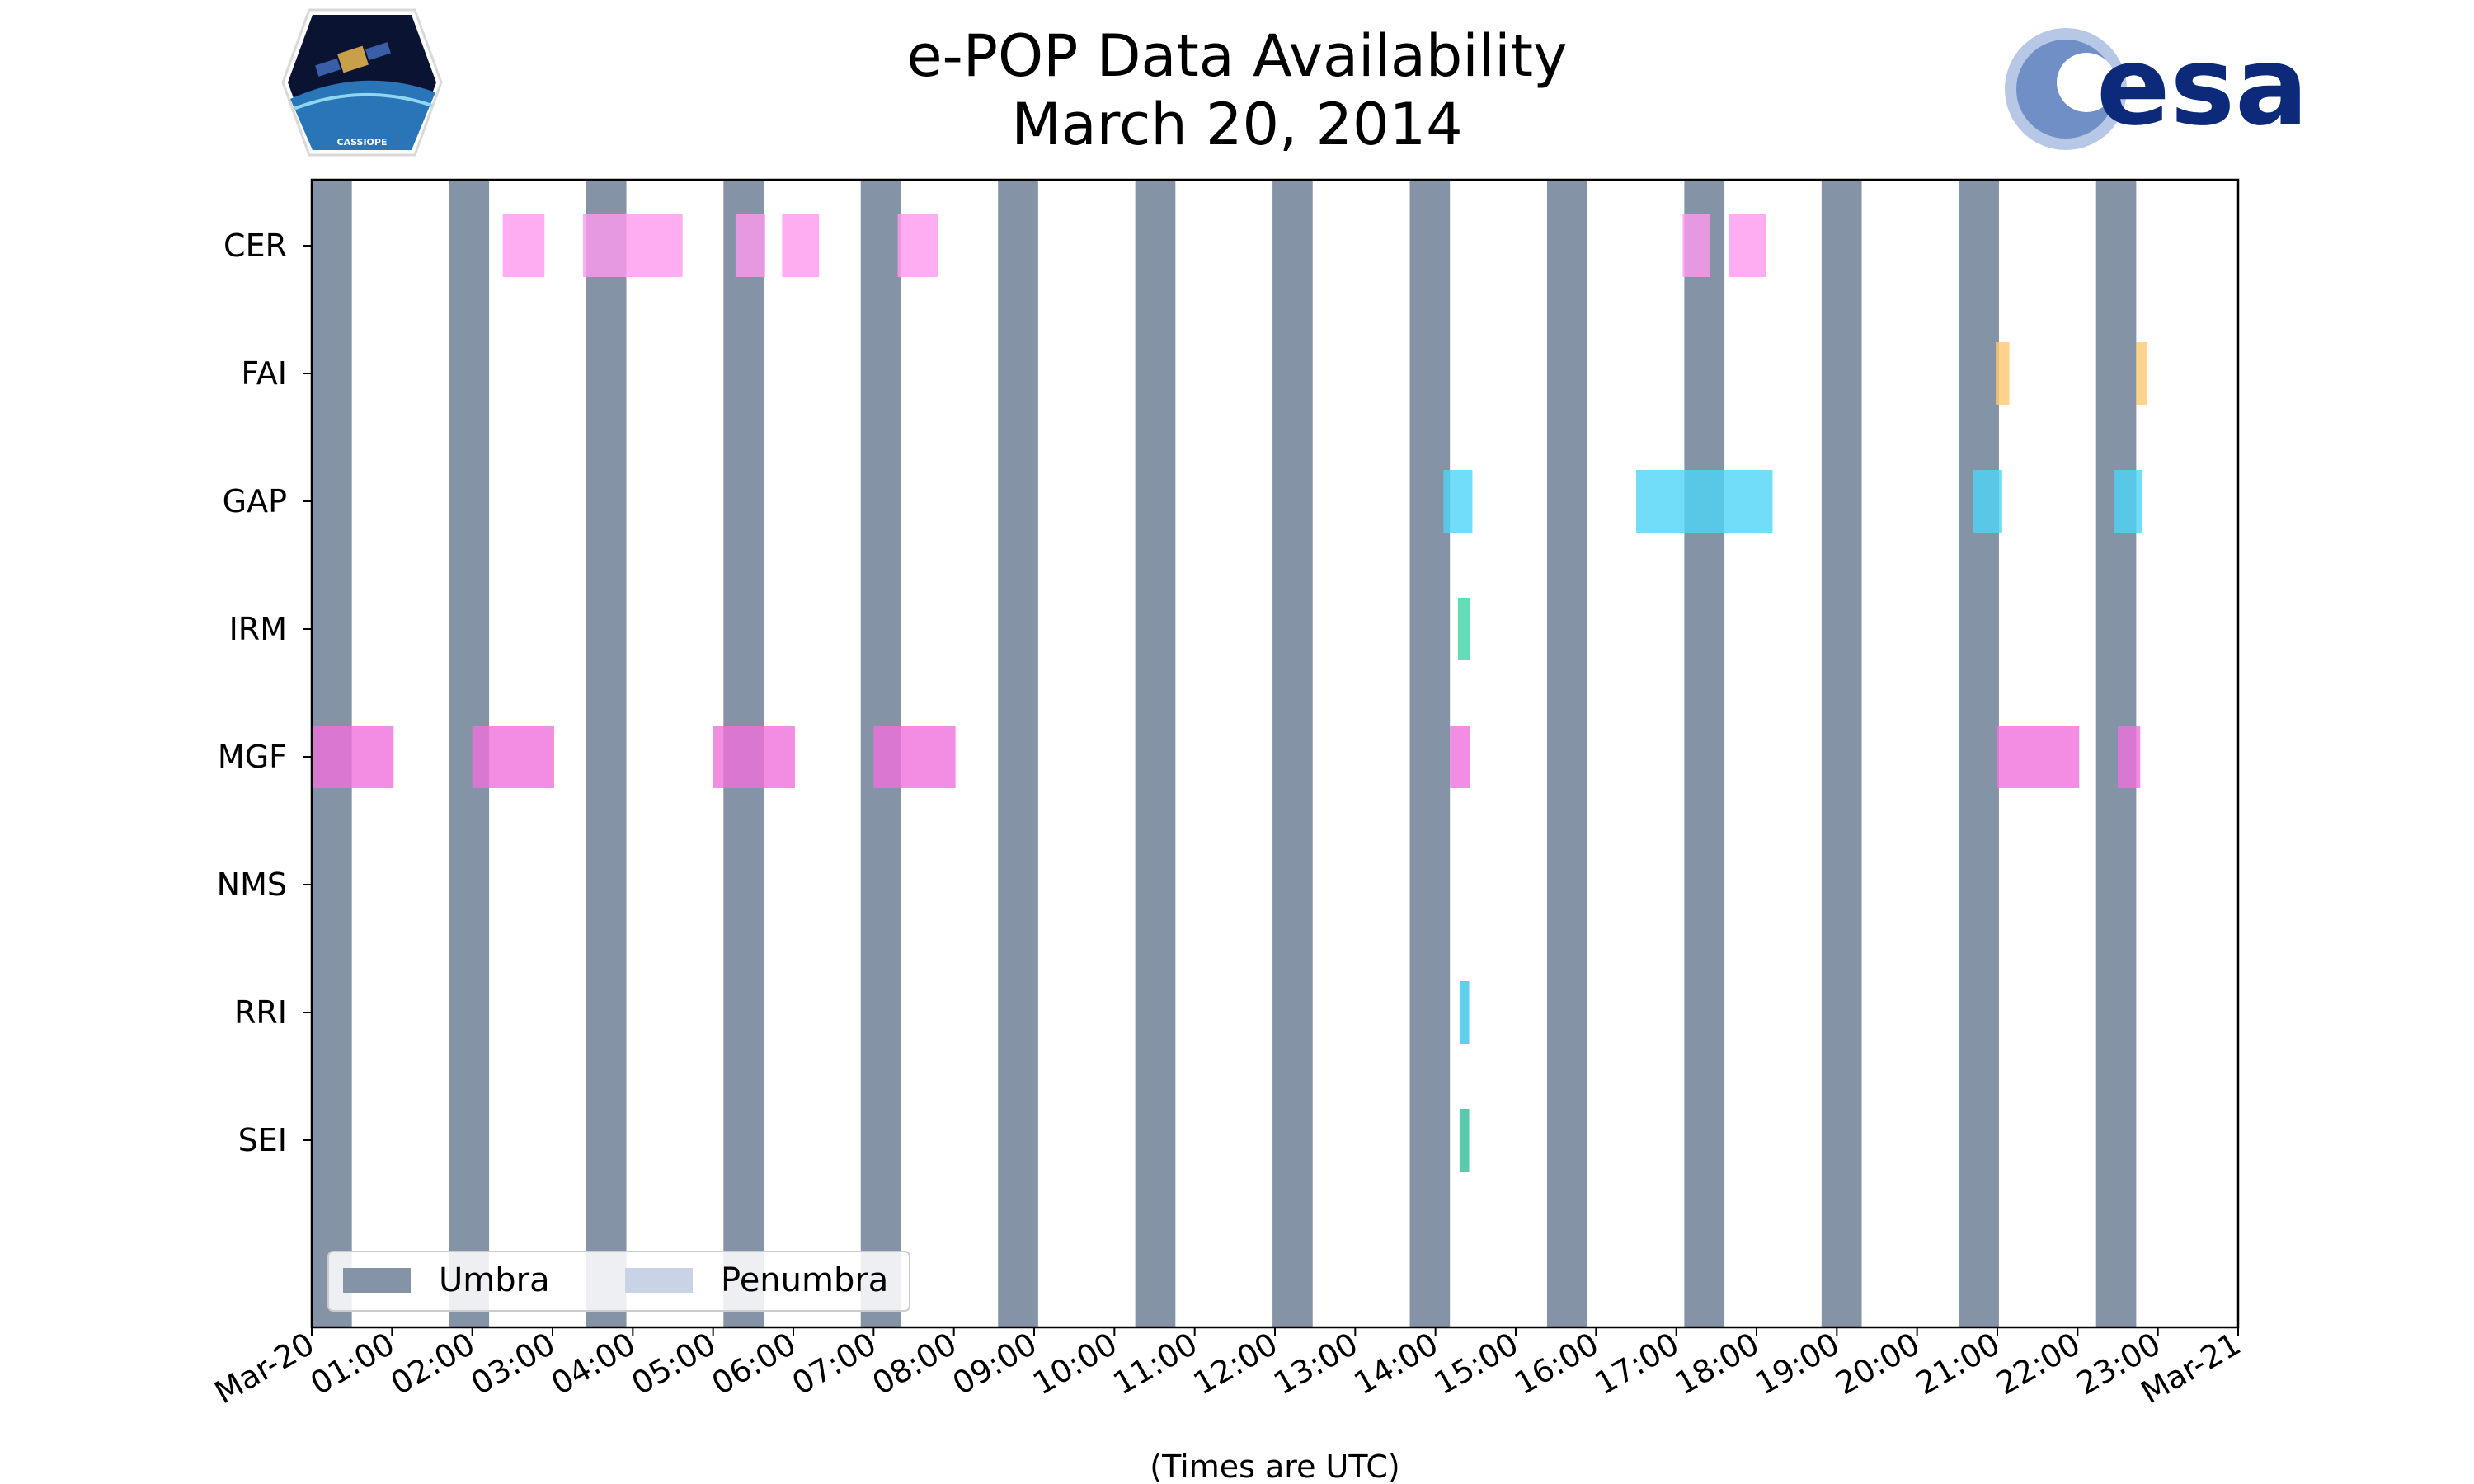 The image size is (2474, 1484). I want to click on legend-label-umbra: Umbra, so click(494, 1280).